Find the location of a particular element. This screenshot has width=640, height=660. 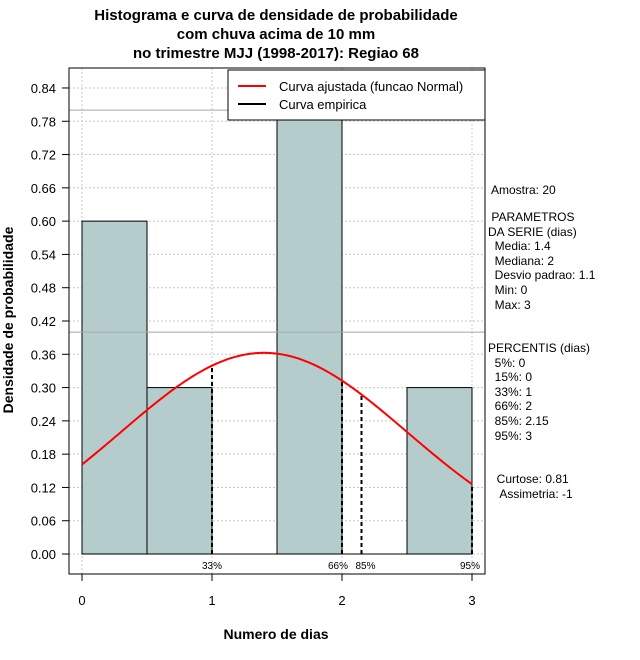

y-tick-label: 0.36 is located at coordinates (43, 354).